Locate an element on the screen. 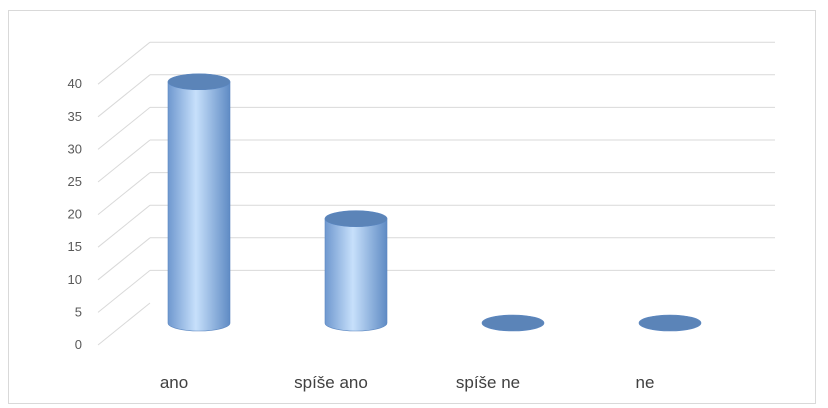  y-tick-label: 5 is located at coordinates (78, 311).